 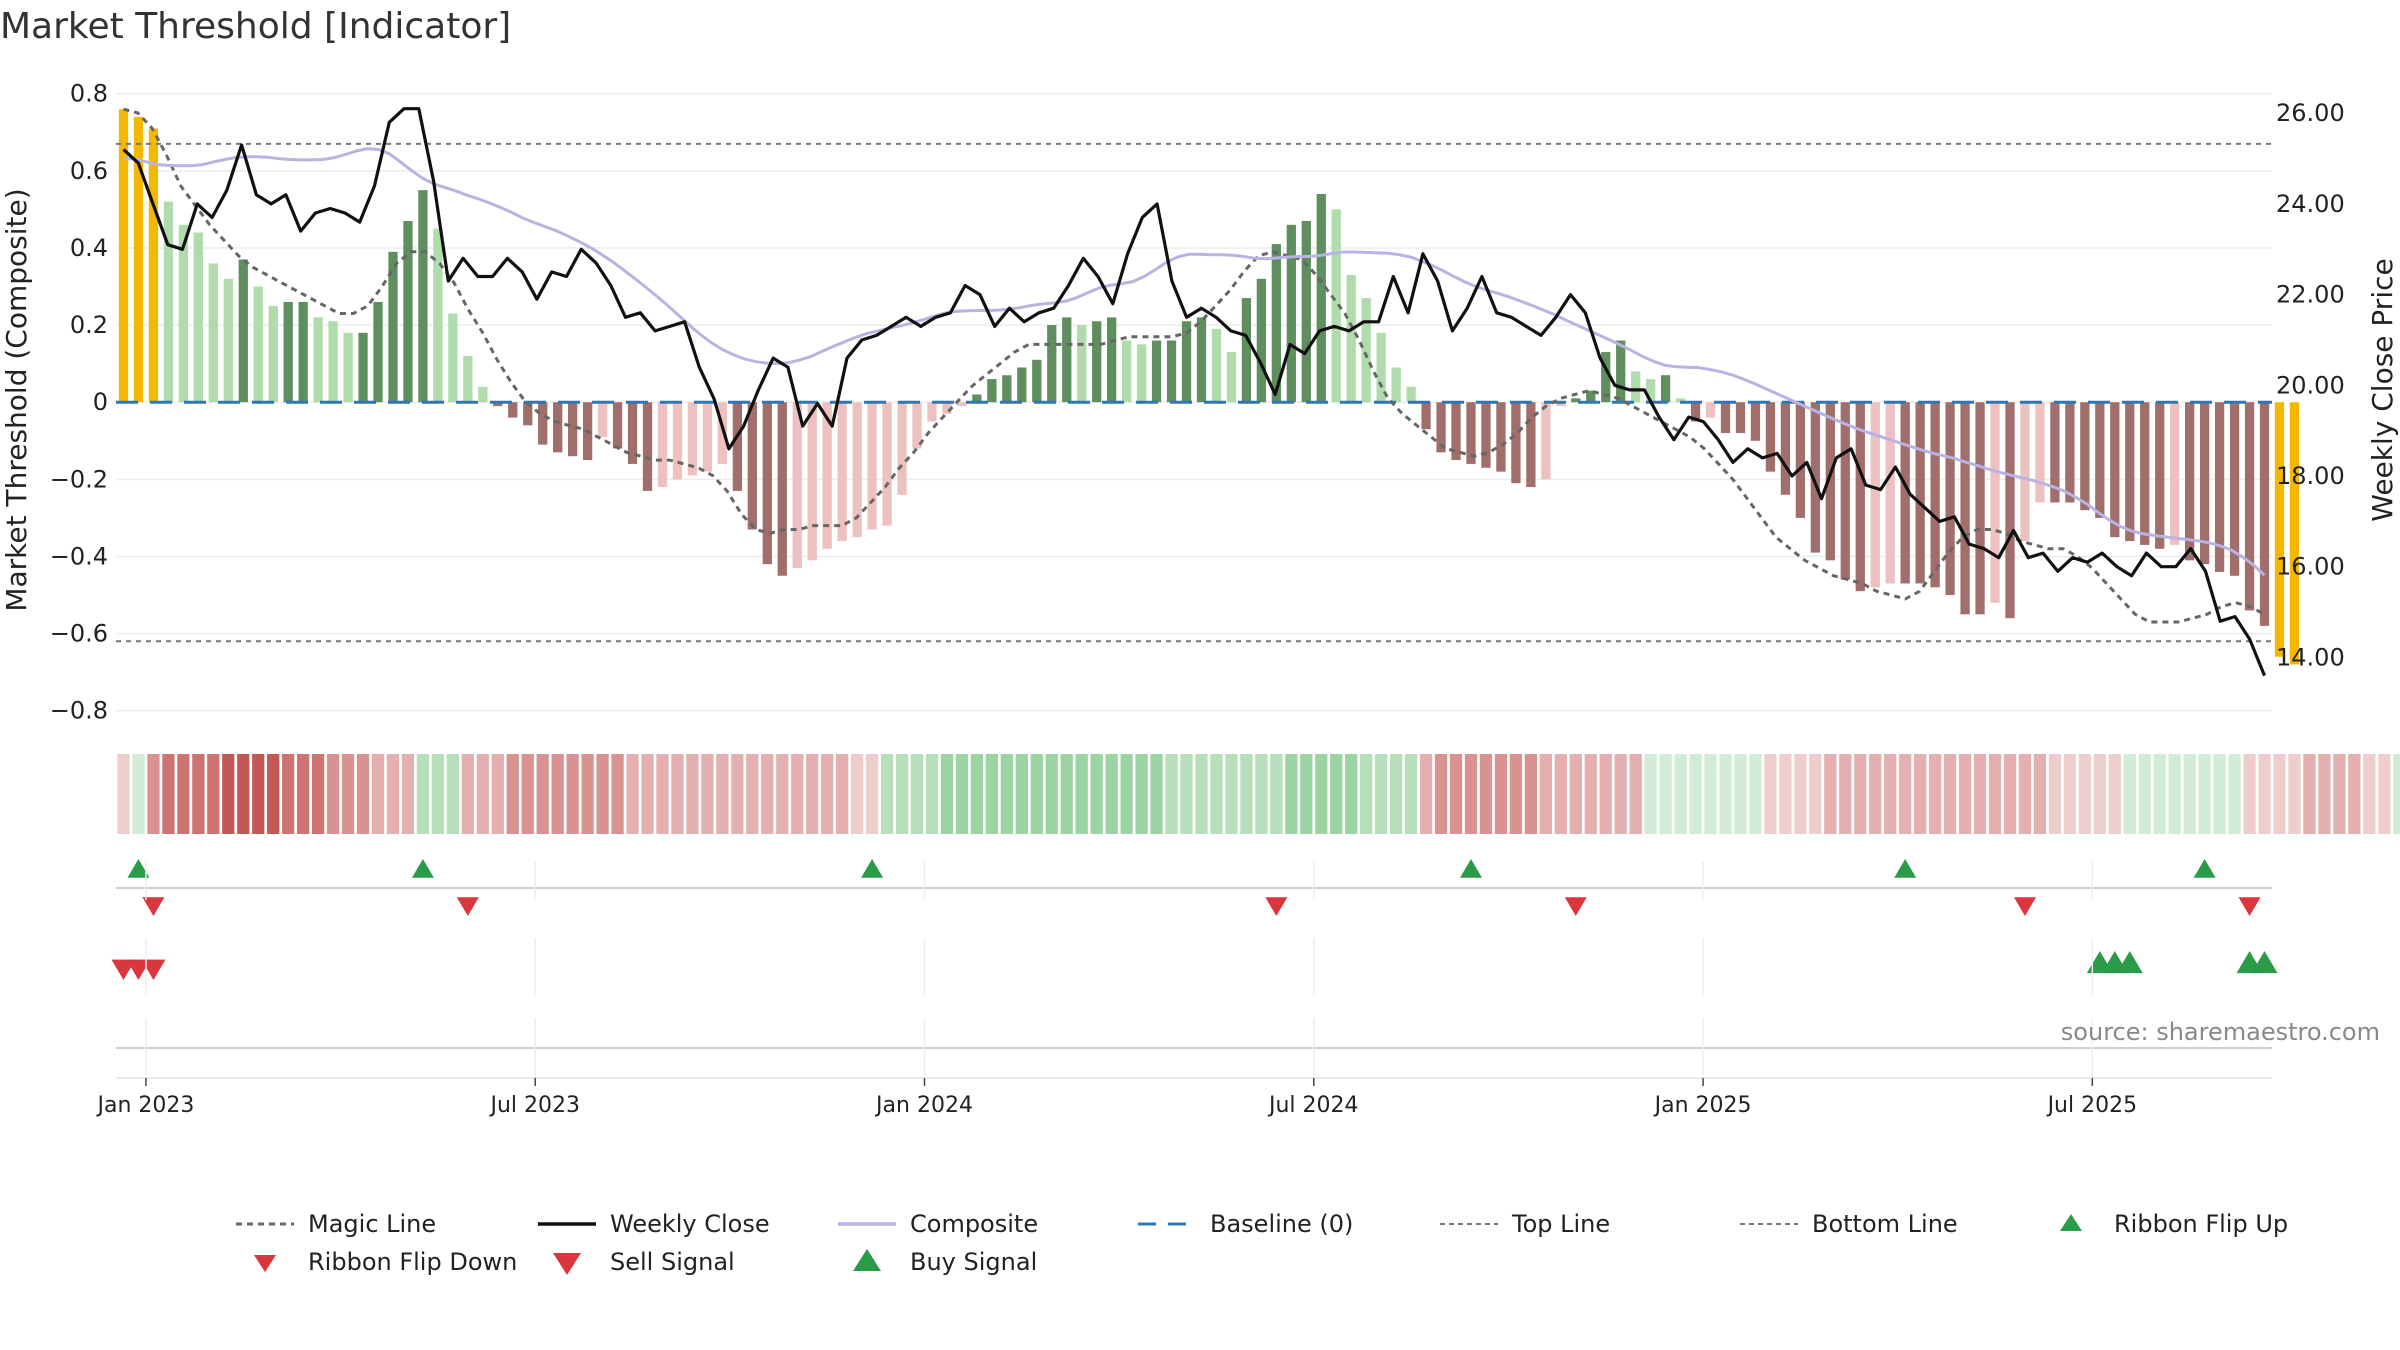 I want to click on legend-swatch-buy, so click(x=867, y=1260).